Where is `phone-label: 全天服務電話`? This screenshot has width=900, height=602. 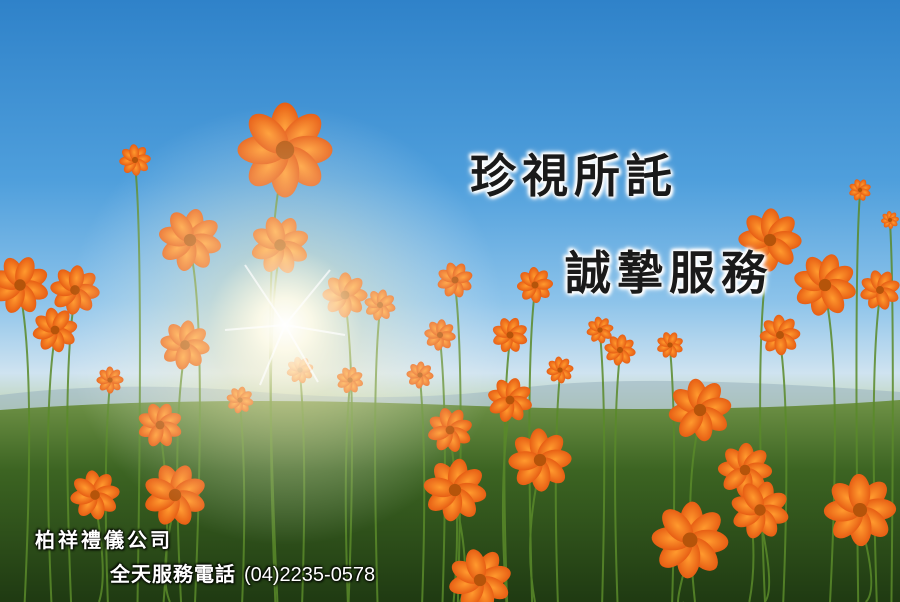
phone-label: 全天服務電話 is located at coordinates (173, 574).